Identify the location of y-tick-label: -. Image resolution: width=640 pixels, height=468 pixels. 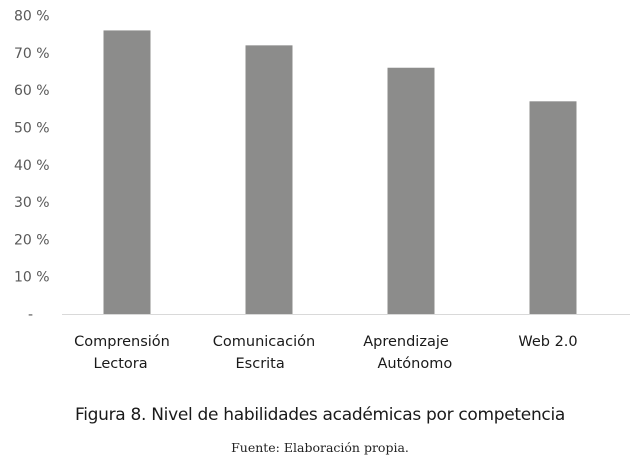
(30, 315).